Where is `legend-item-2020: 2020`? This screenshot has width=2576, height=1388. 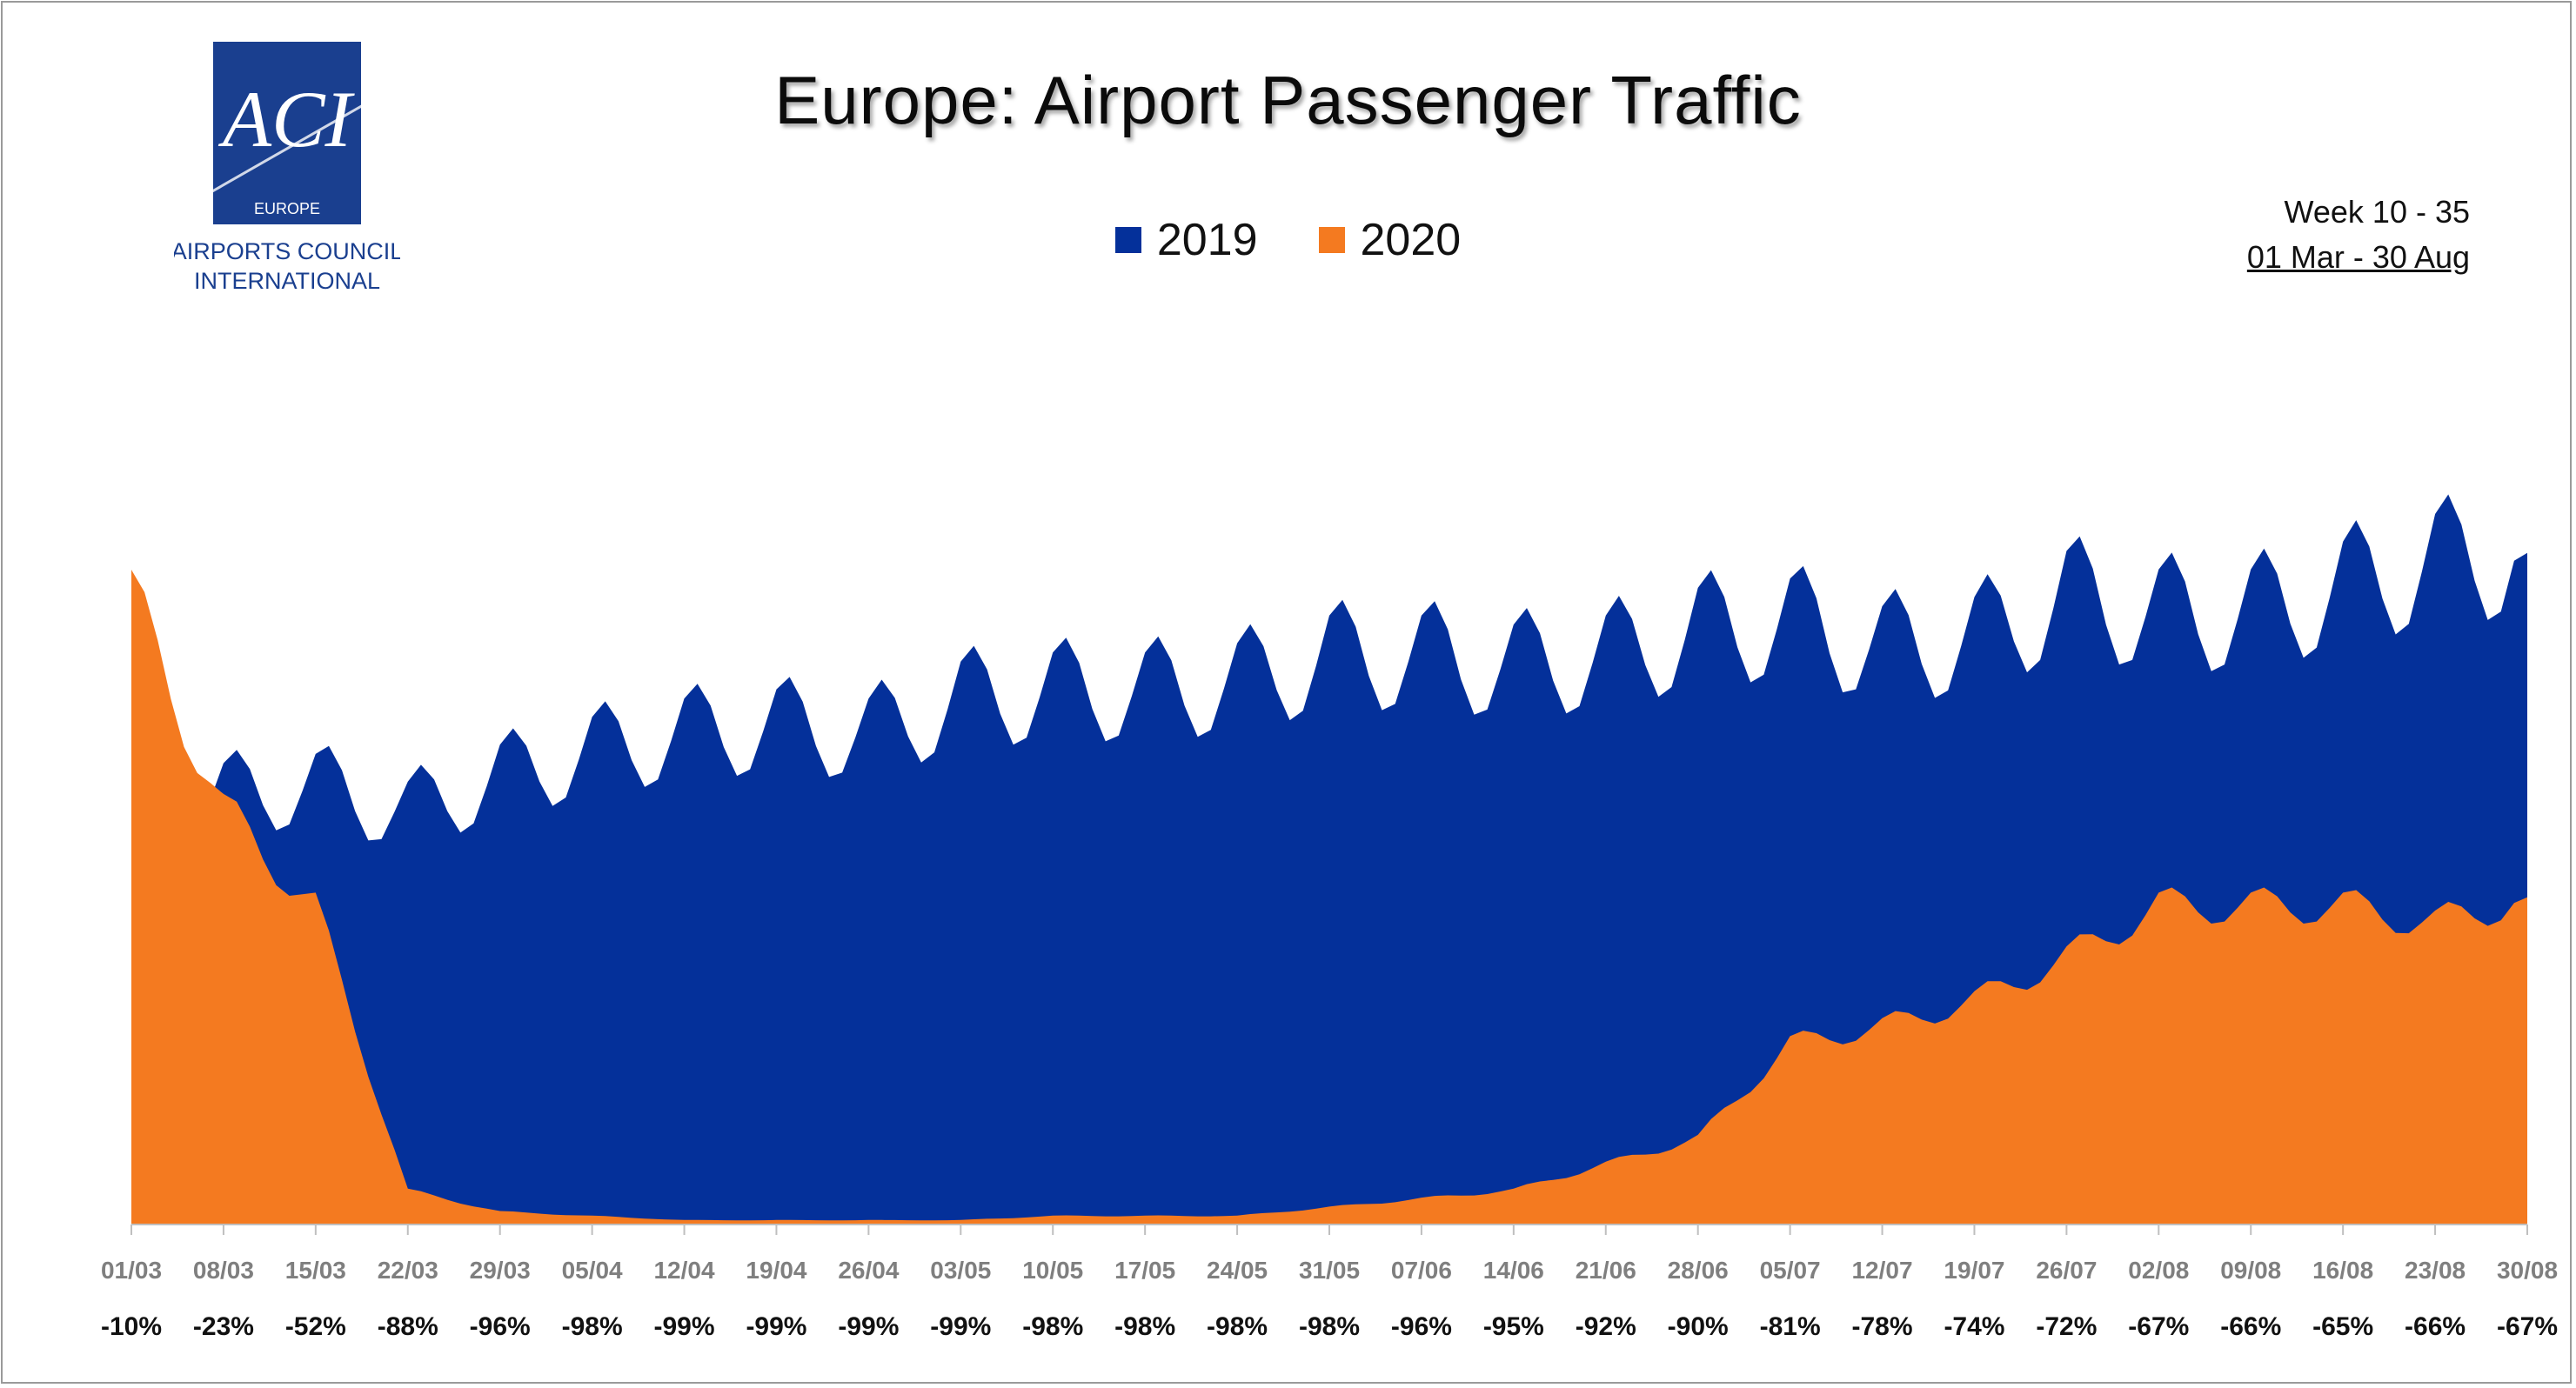
legend-item-2020: 2020 is located at coordinates (1390, 240).